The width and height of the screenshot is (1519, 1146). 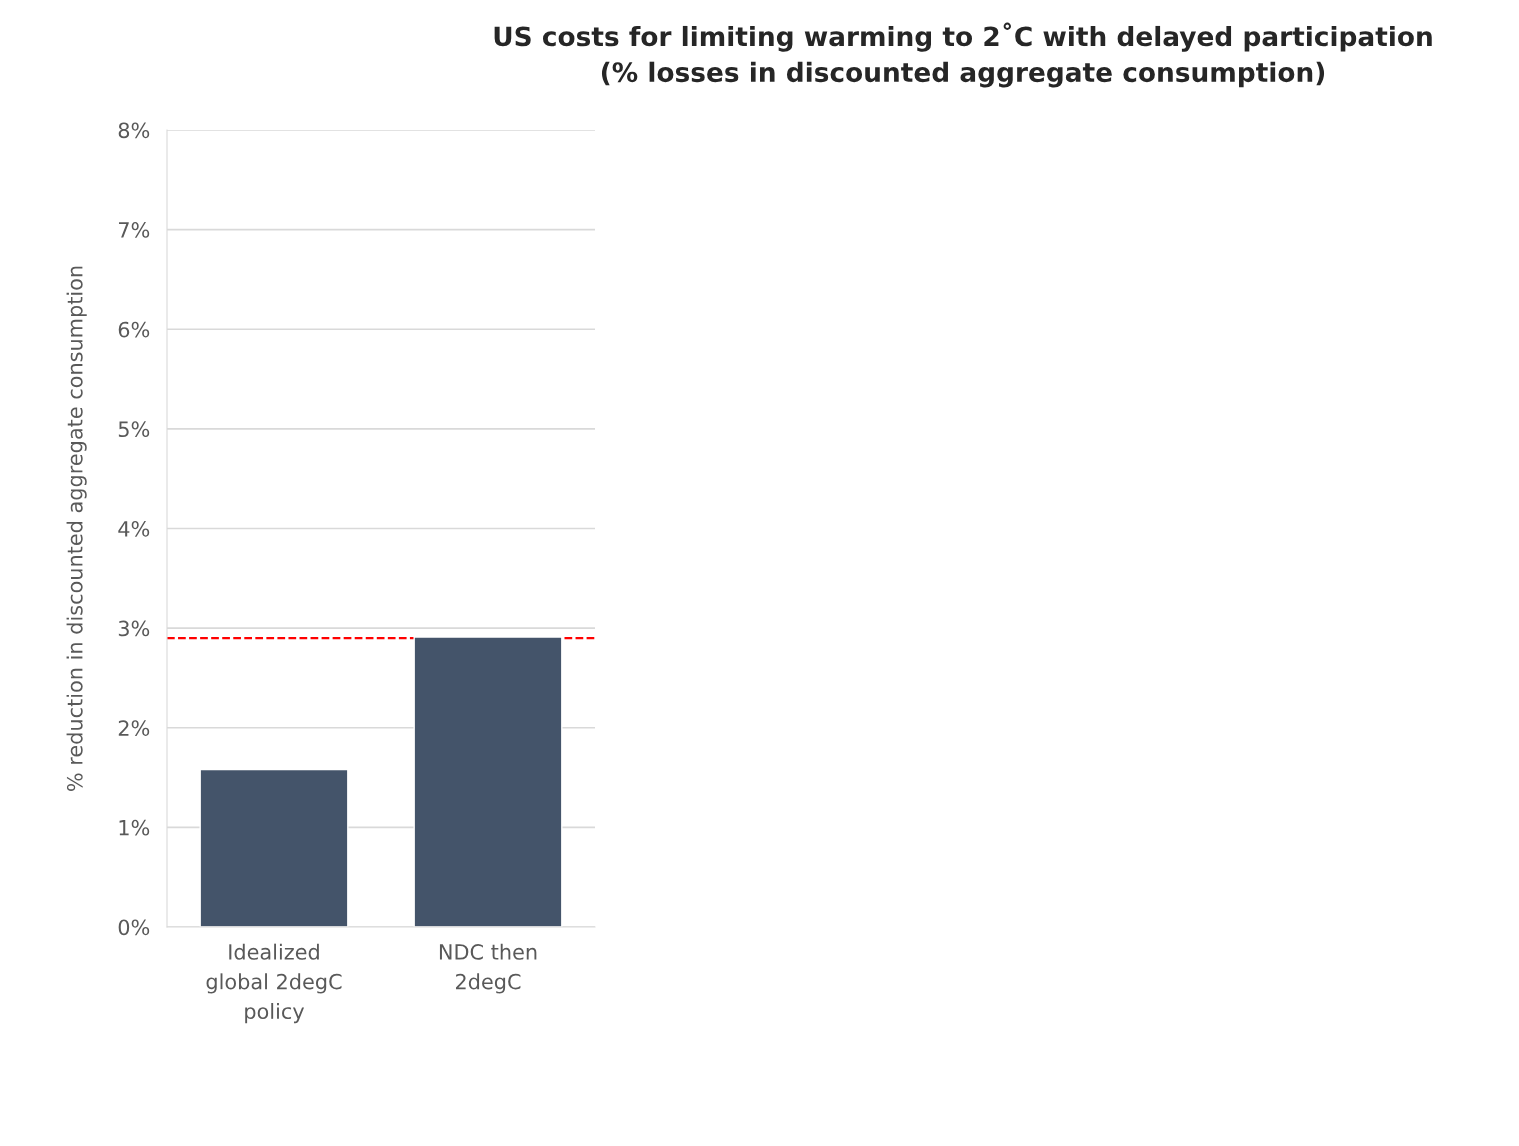 What do you see at coordinates (134, 130) in the screenshot?
I see `y-tick-label: 8%` at bounding box center [134, 130].